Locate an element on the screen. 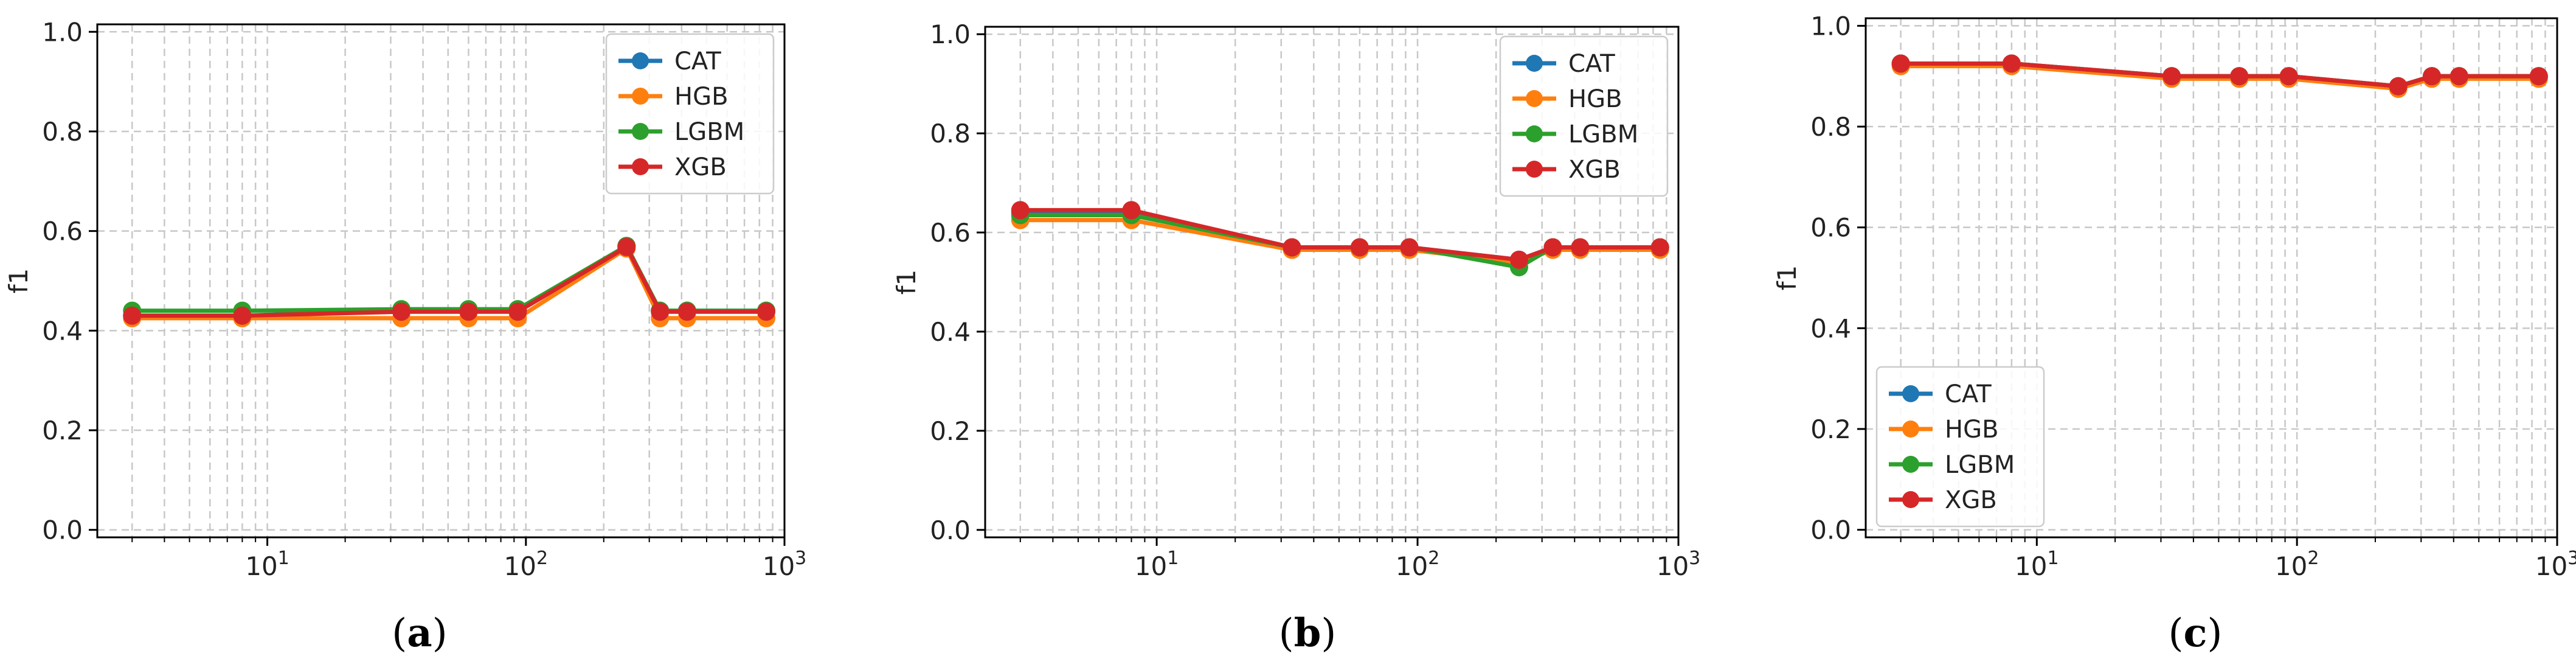 This screenshot has height=670, width=2576. panel-caption: (c) is located at coordinates (2196, 633).